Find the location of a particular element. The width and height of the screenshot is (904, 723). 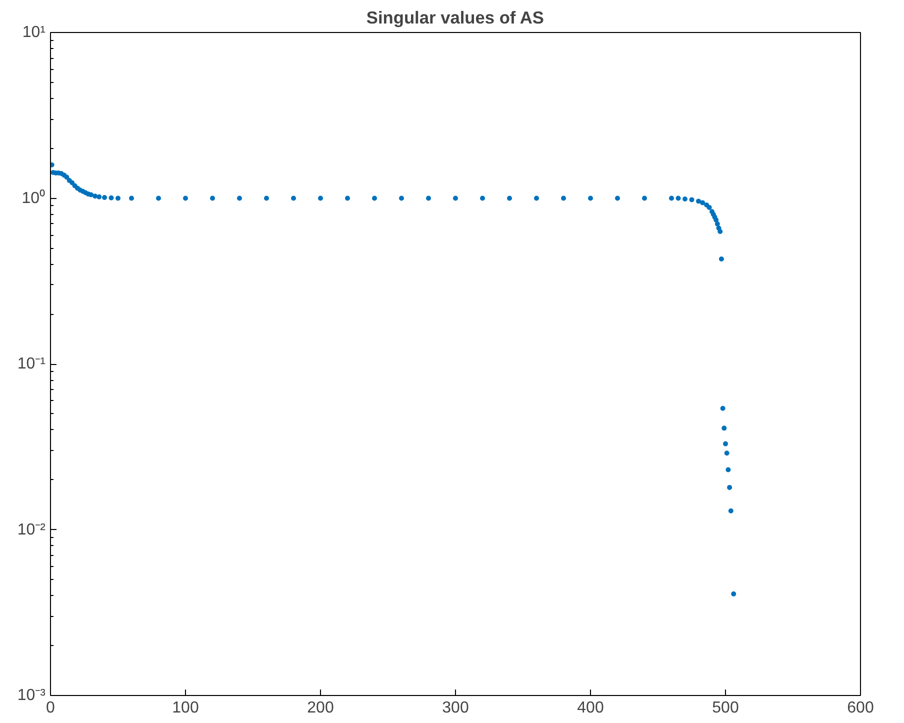

y-tick-label: 10¹ is located at coordinates (34, 32).